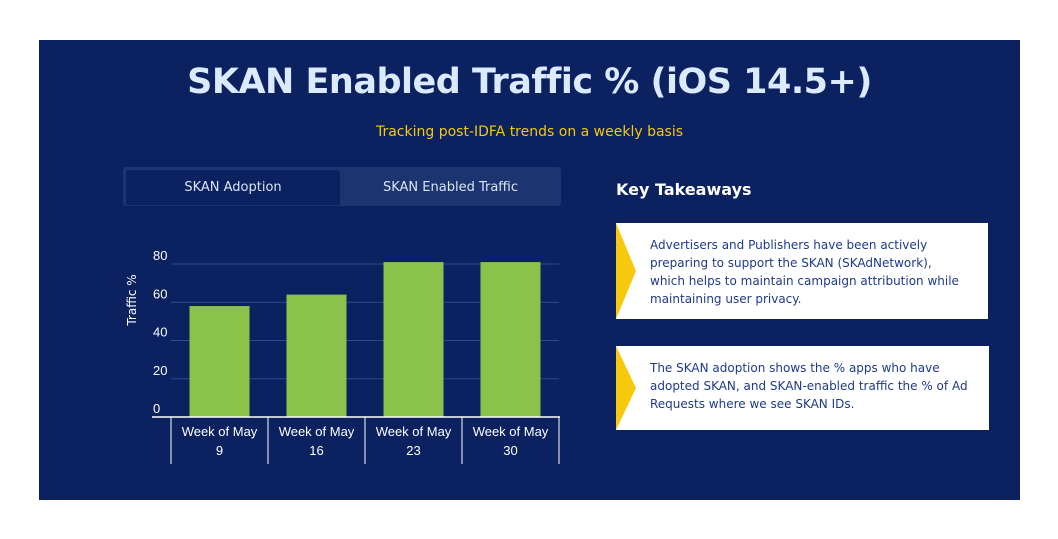 The width and height of the screenshot is (1058, 539). Describe the element at coordinates (316, 450) in the screenshot. I see `x-tick-label: 16` at that location.